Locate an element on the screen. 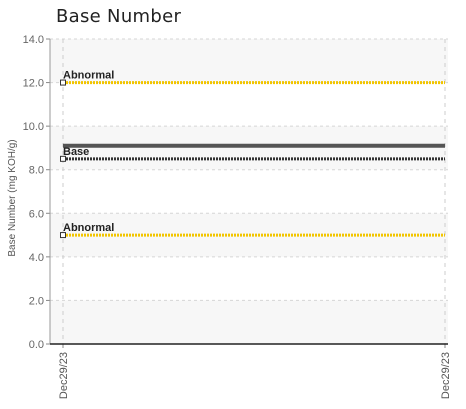 This screenshot has height=409, width=466. series-base-2: Base is located at coordinates (252, 154).